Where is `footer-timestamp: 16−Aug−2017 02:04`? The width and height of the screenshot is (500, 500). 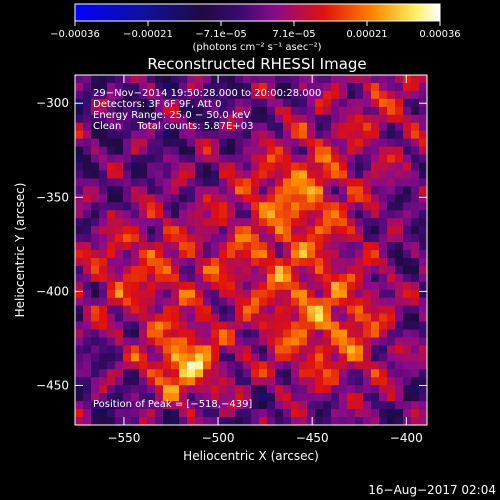
footer-timestamp: 16−Aug−2017 02:04 is located at coordinates (432, 490).